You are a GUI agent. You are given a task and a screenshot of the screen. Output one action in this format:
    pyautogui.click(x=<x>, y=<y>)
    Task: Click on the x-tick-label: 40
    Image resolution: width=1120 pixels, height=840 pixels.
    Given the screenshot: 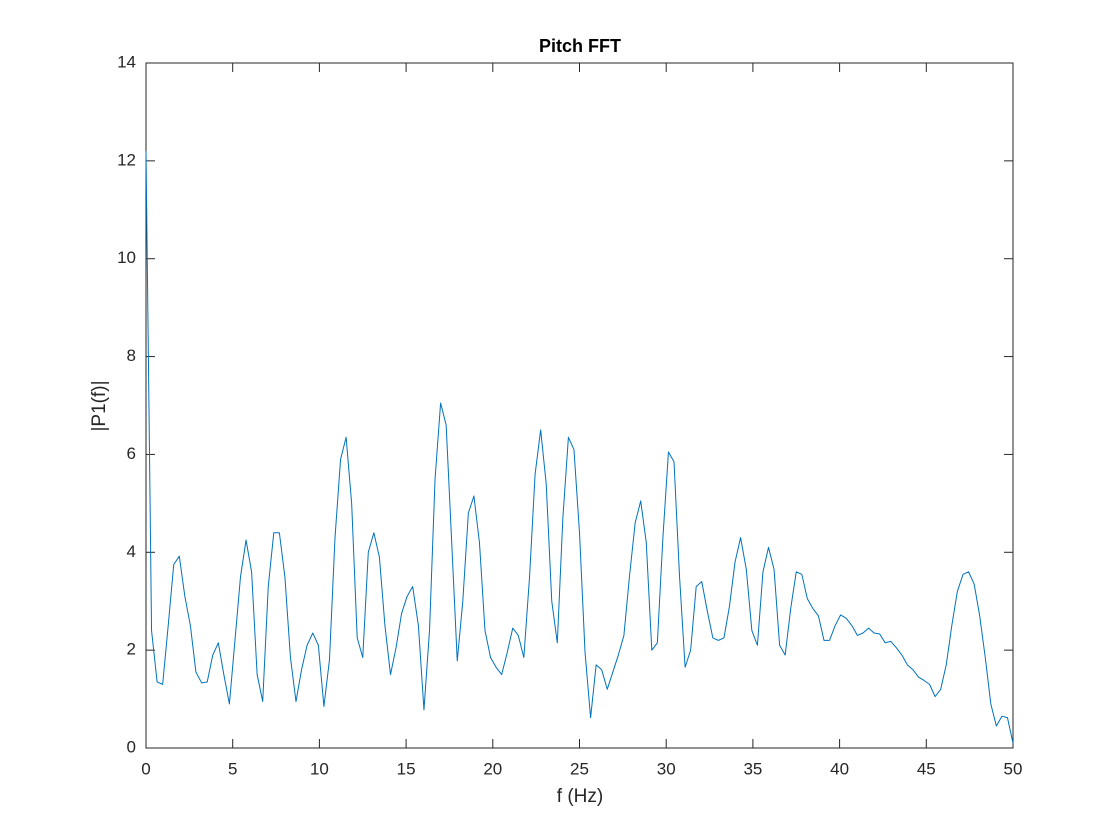 What is the action you would take?
    pyautogui.click(x=839, y=768)
    